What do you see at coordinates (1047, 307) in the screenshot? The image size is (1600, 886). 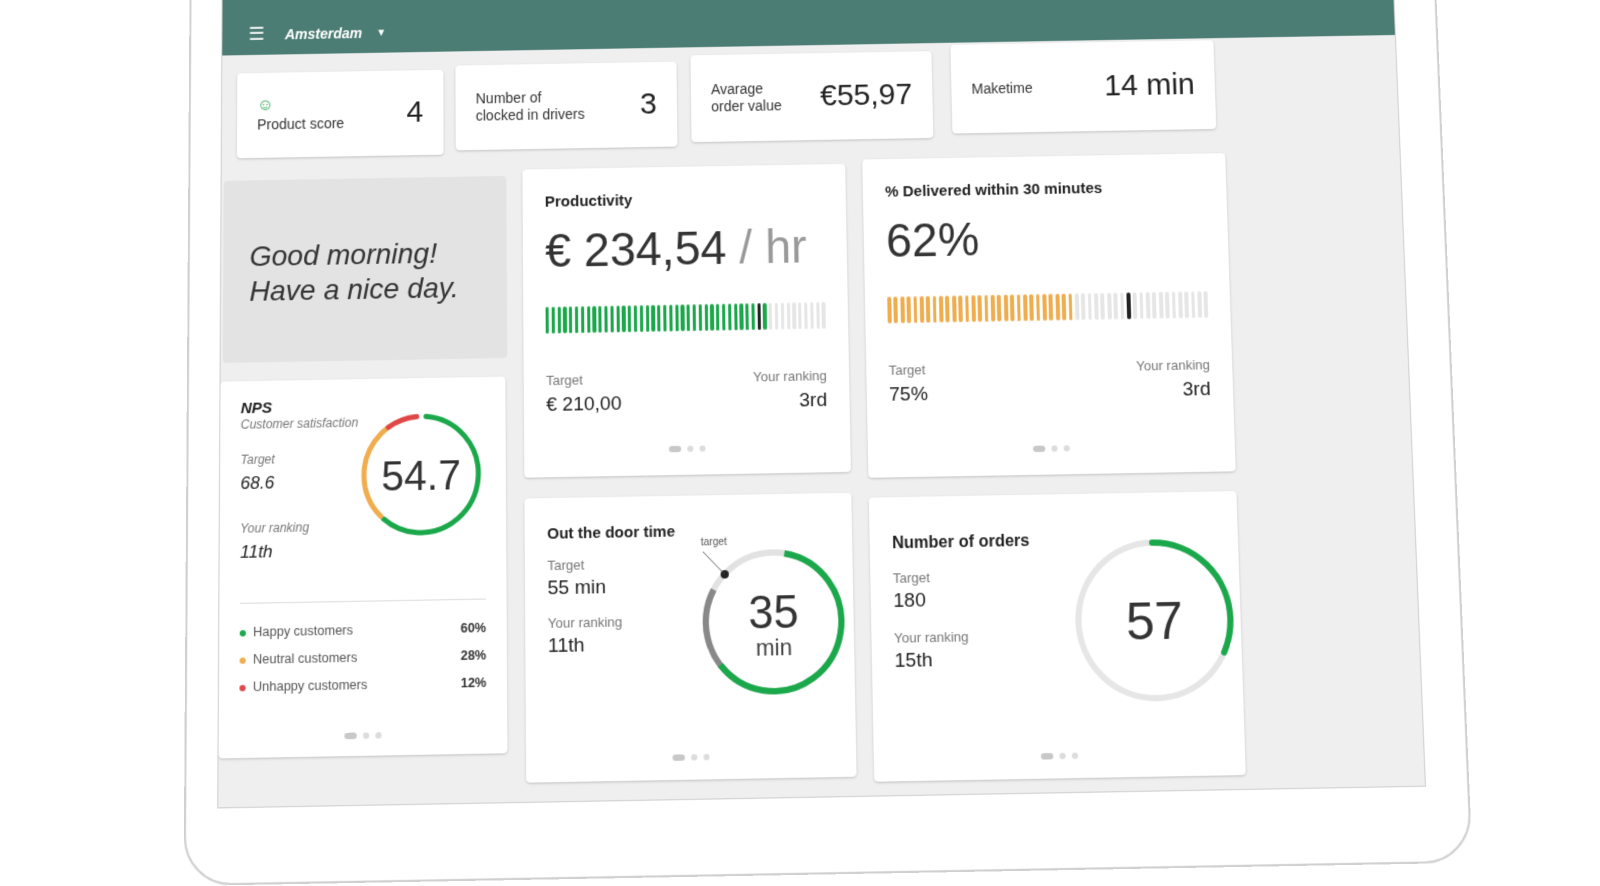 I see `delivered-progress-bar` at bounding box center [1047, 307].